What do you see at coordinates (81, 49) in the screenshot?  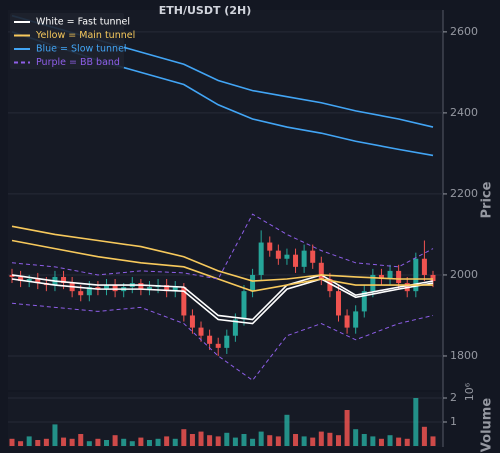 I see `legend-label: Blue = Slow tunnel` at bounding box center [81, 49].